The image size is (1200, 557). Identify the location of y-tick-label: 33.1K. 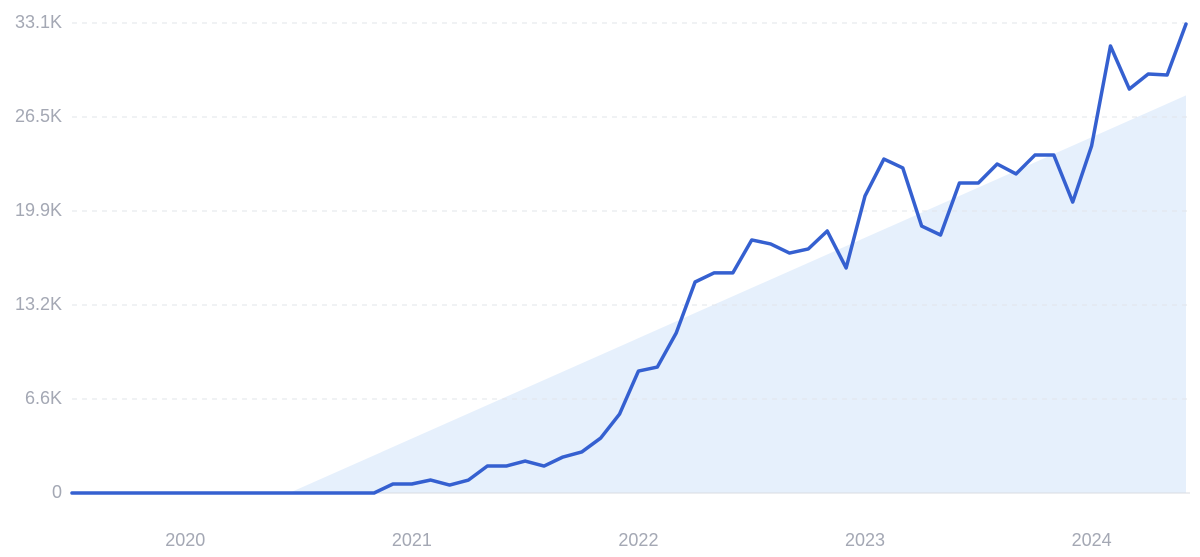
(38, 22).